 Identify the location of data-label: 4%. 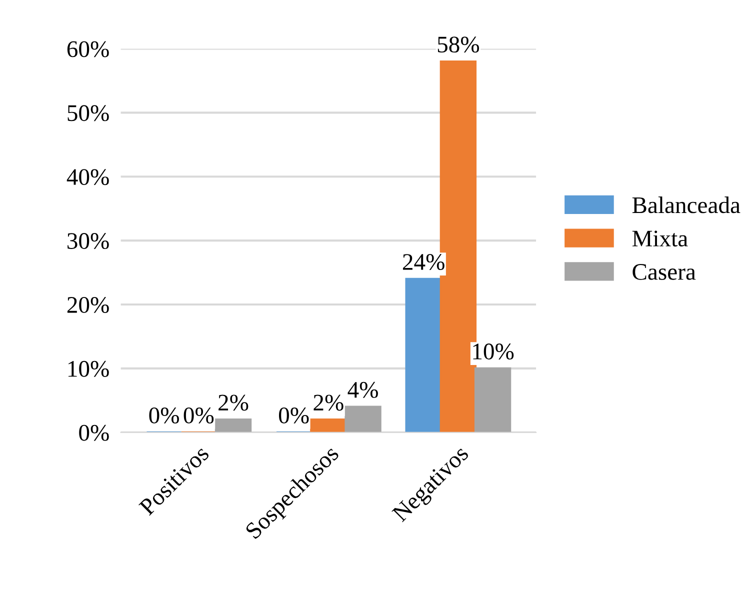
(363, 390).